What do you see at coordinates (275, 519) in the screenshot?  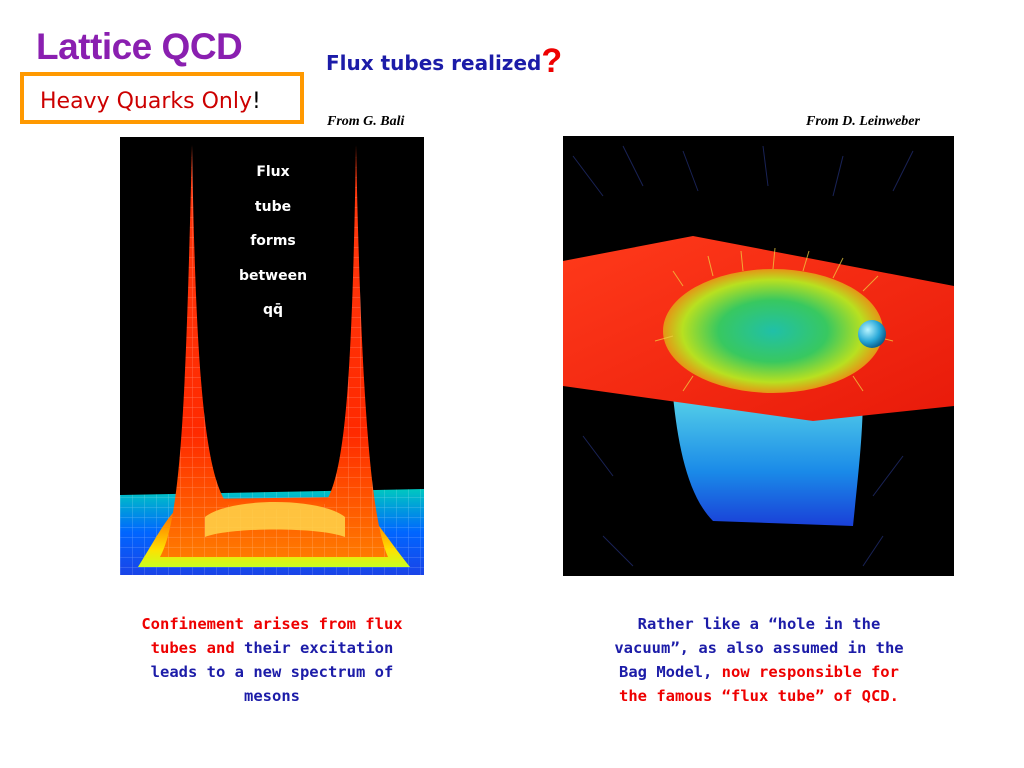 I see `flux-tube-band` at bounding box center [275, 519].